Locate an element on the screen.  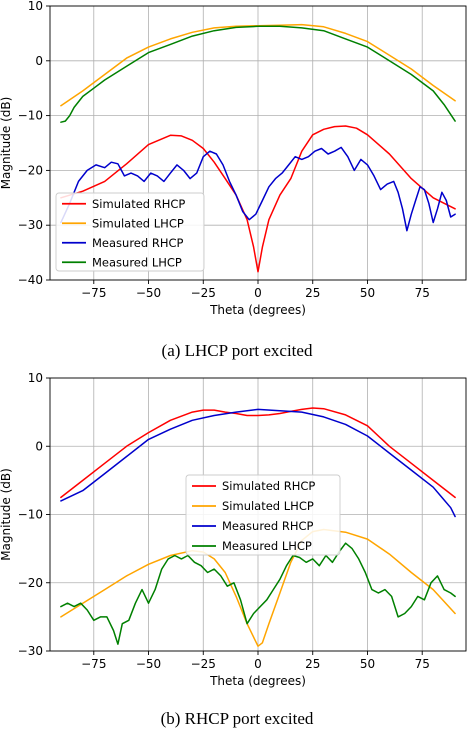
caption-b: (b) RHCP port excited is located at coordinates (237, 718).